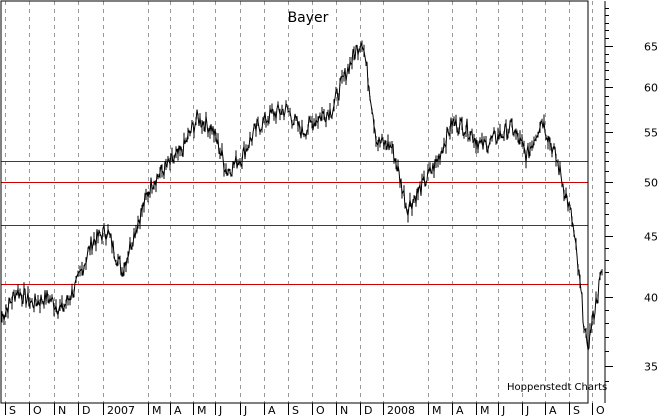 This screenshot has width=663, height=418. What do you see at coordinates (401, 410) in the screenshot?
I see `x-tick-label: 2008` at bounding box center [401, 410].